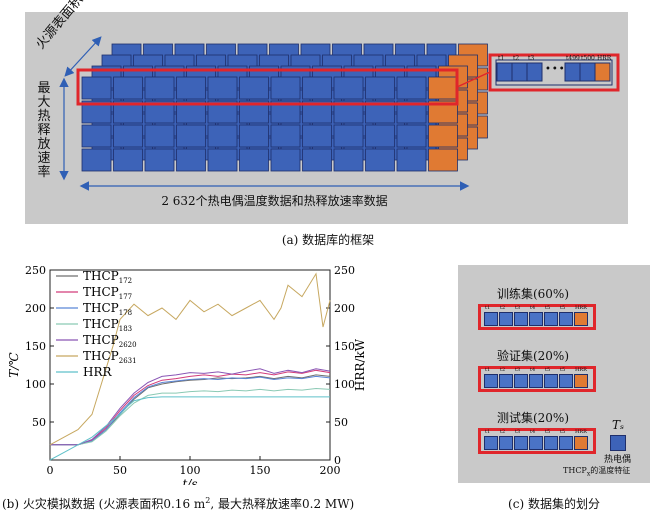 The width and height of the screenshot is (656, 515). I want to click on y-right-tick-label: 200, so click(344, 308).